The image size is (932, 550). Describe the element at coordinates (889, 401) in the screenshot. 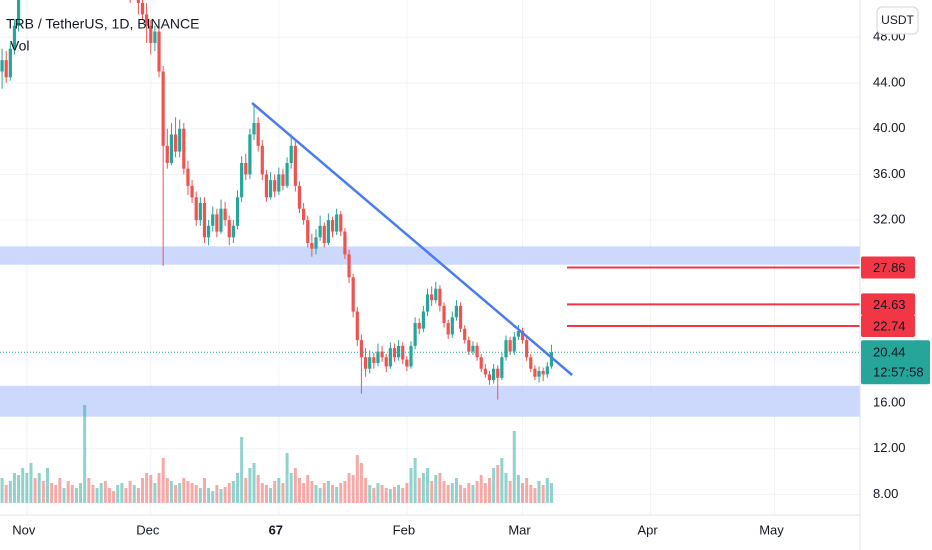

I see `y-tick-label: 16.00` at that location.